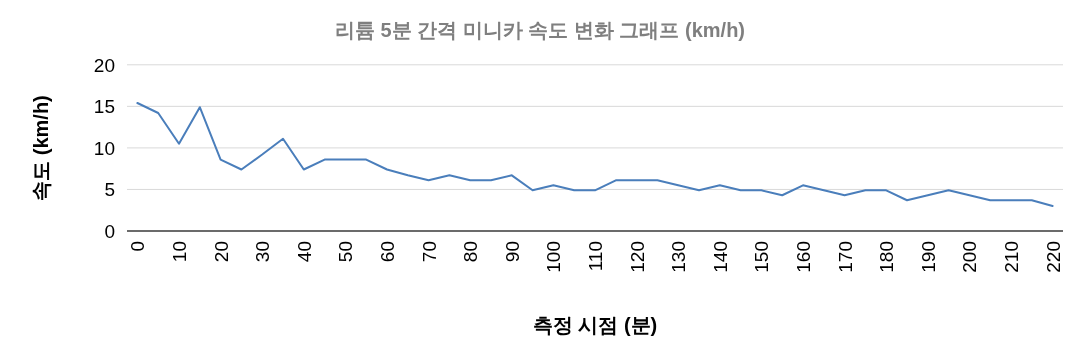 Image resolution: width=1081 pixels, height=357 pixels. Describe the element at coordinates (104, 107) in the screenshot. I see `y-tick-label: 15` at that location.